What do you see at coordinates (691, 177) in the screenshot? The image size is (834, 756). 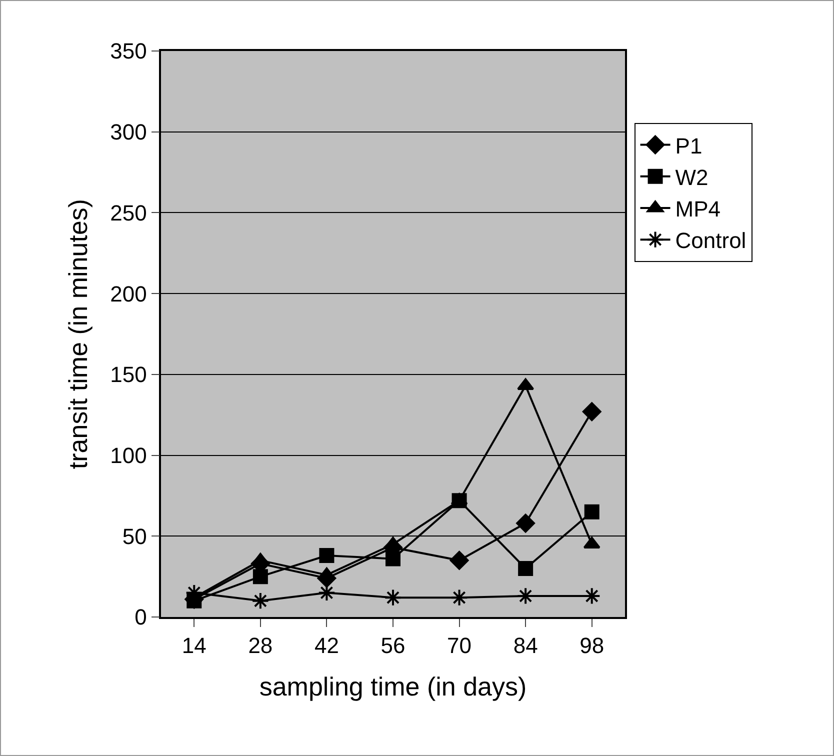 I see `legend-label: W2` at bounding box center [691, 177].